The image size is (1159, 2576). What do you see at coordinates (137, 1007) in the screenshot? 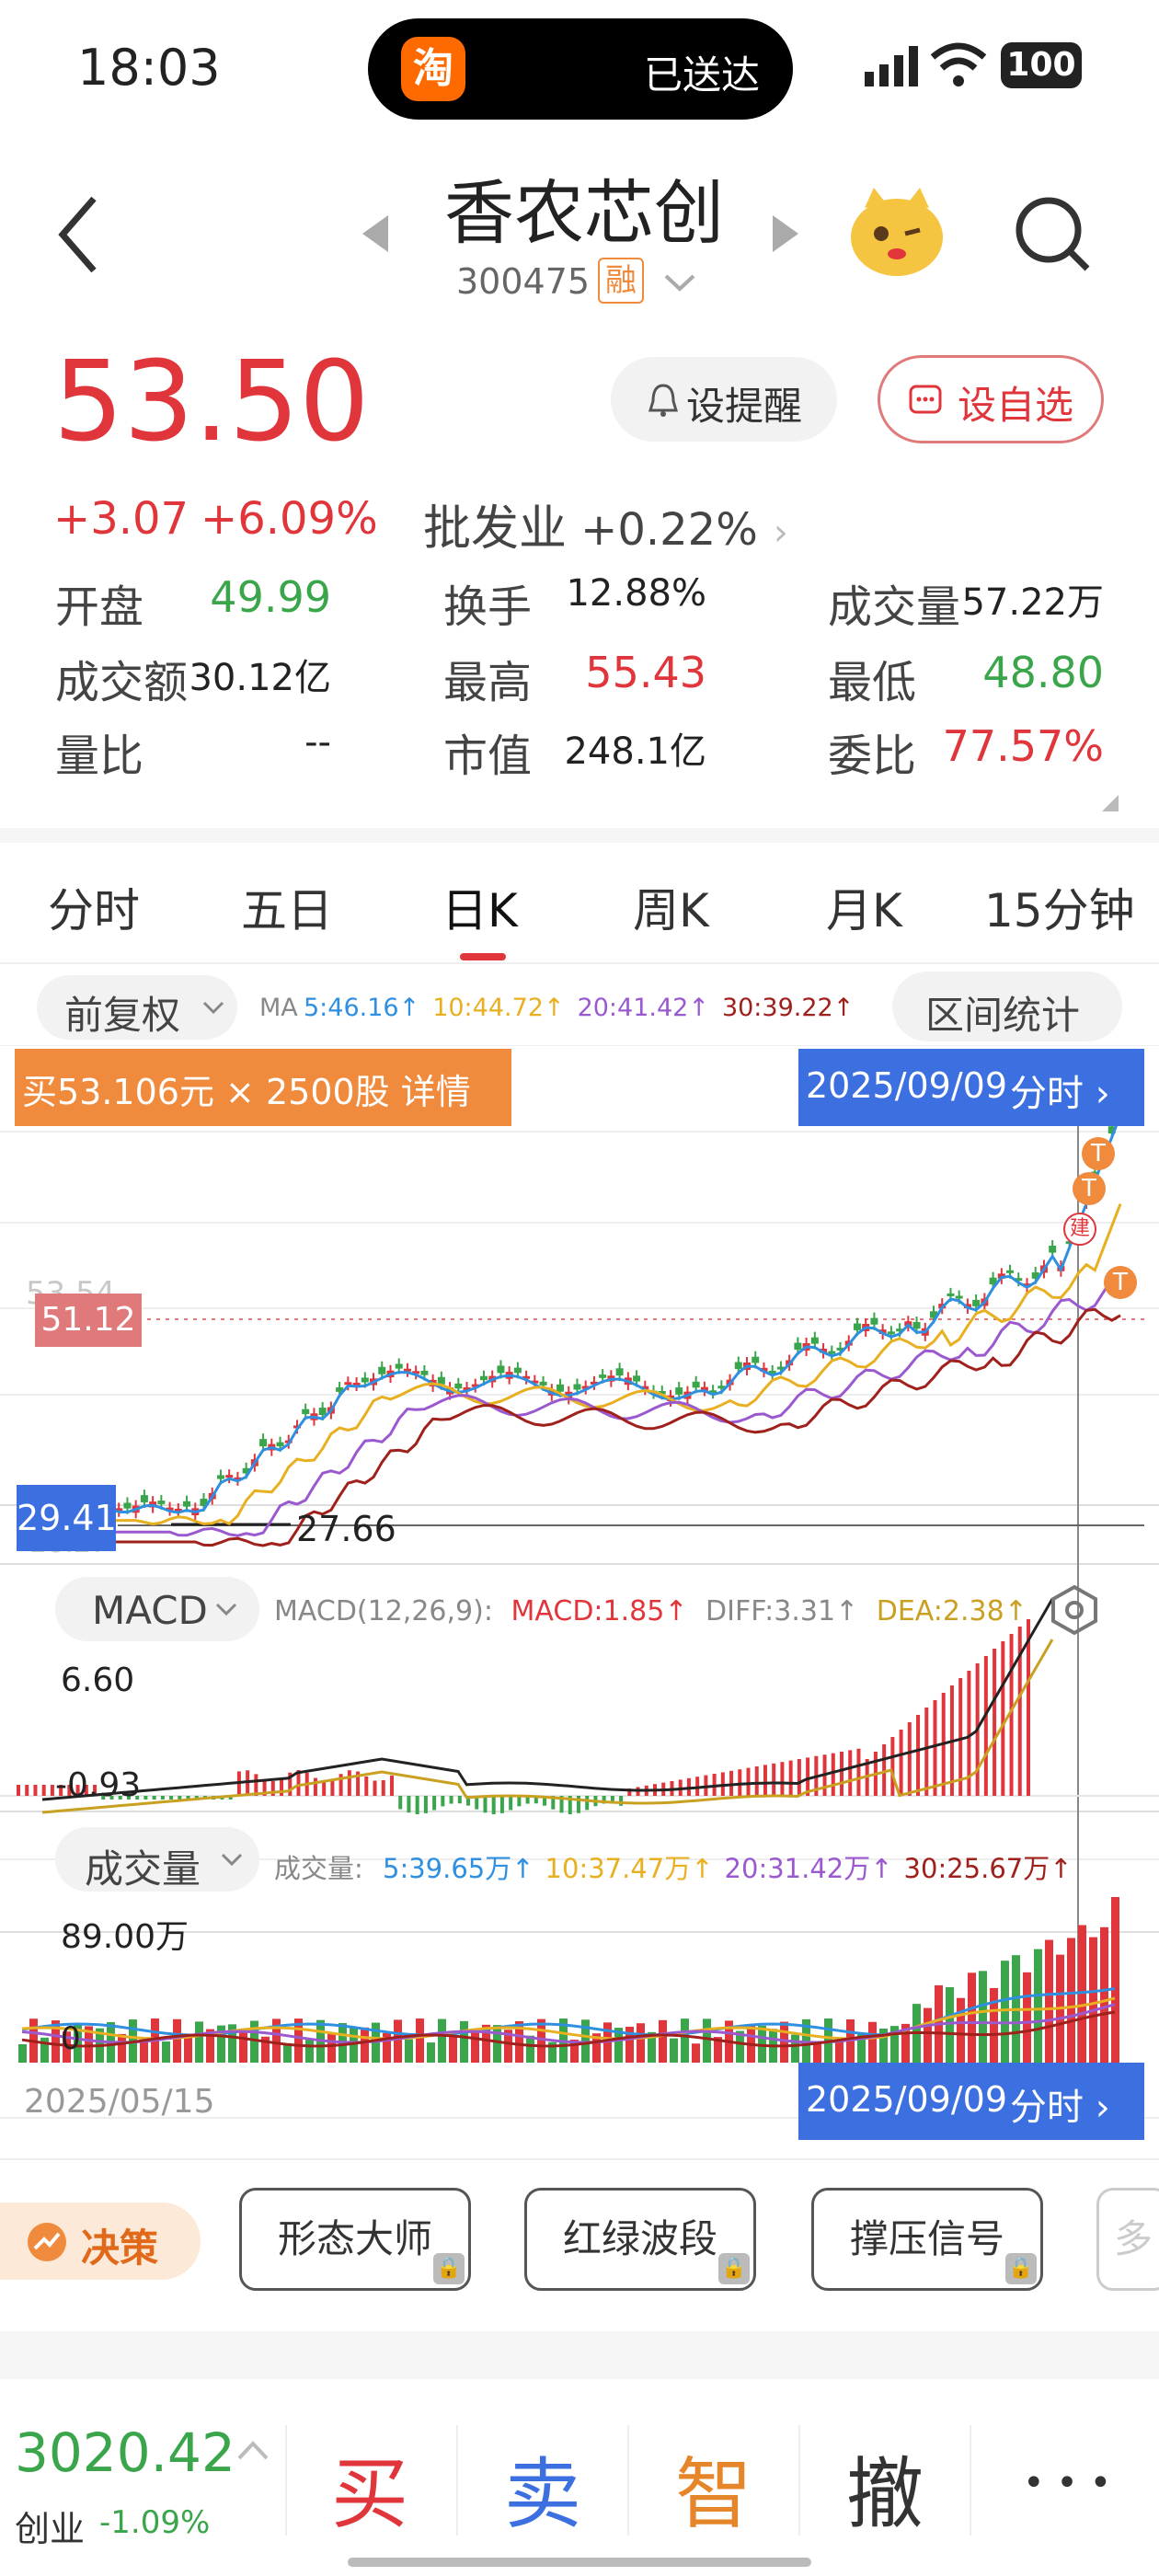
I see `adjust-selector: 前复权` at bounding box center [137, 1007].